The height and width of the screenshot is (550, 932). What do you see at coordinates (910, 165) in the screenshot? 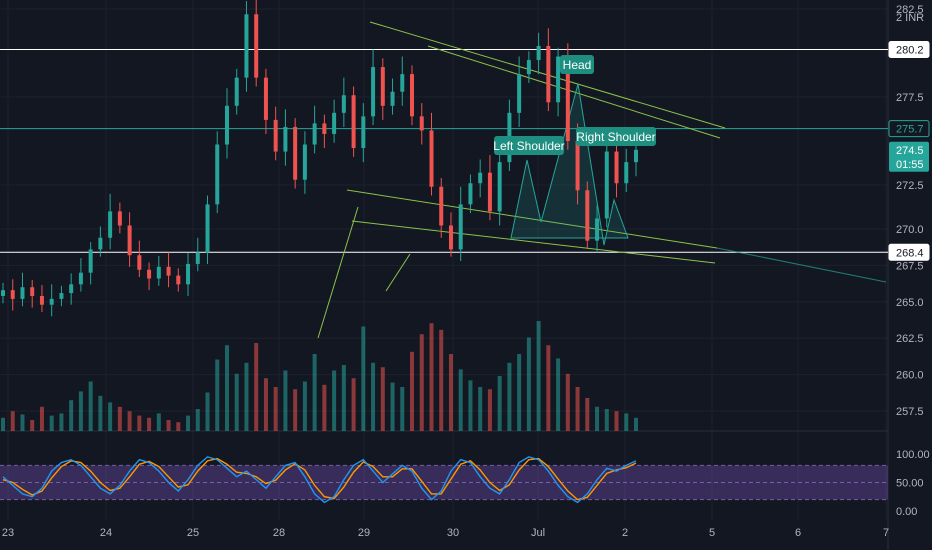
I see `last-price-countdown: 01:55` at bounding box center [910, 165].